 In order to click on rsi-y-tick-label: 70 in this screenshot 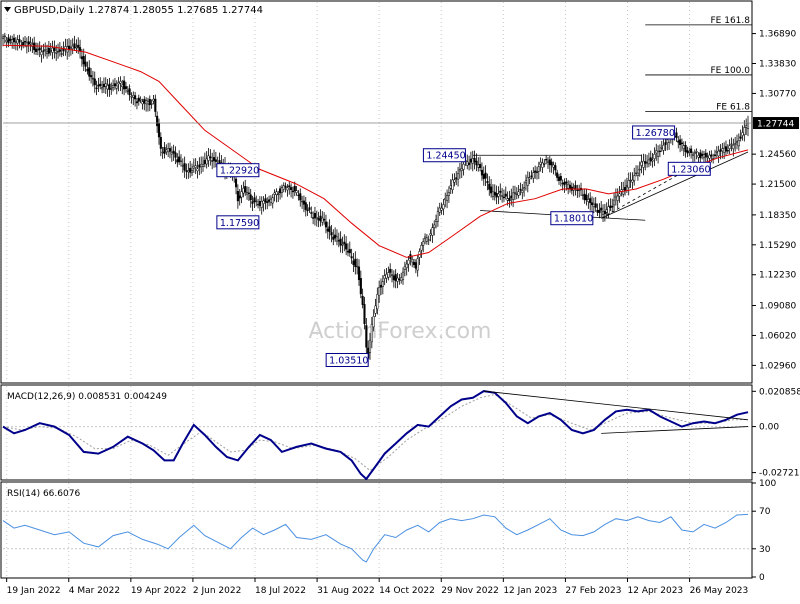, I will do `click(765, 512)`.